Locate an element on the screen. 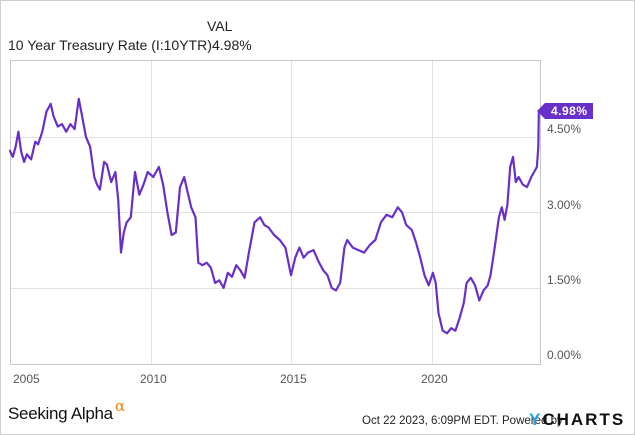 The image size is (635, 435). y-tick-4-50: 4.50% is located at coordinates (564, 129).